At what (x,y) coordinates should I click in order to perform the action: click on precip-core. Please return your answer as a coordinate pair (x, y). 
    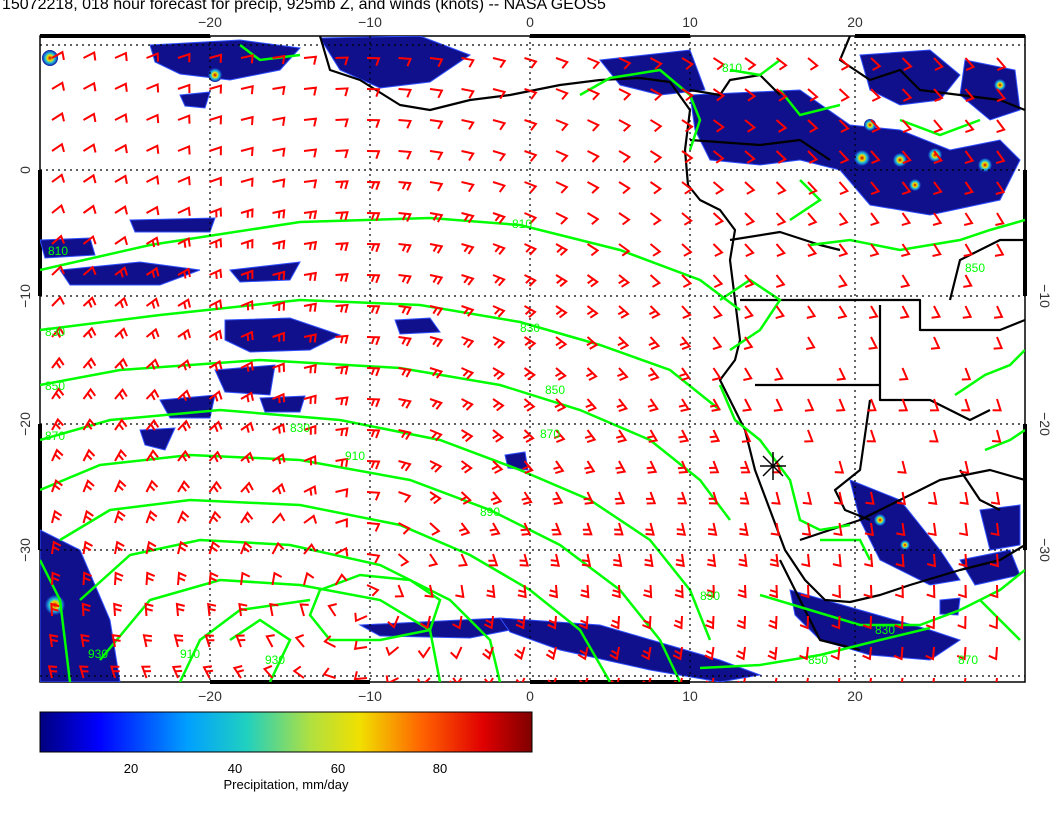
    Looking at the image, I should click on (935, 155).